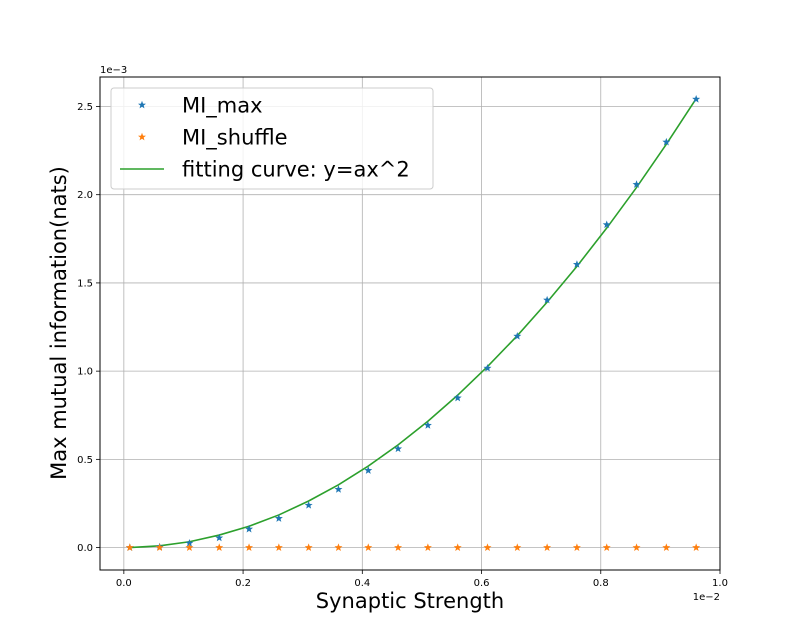  I want to click on x-tick-label: 0.4, so click(362, 583).